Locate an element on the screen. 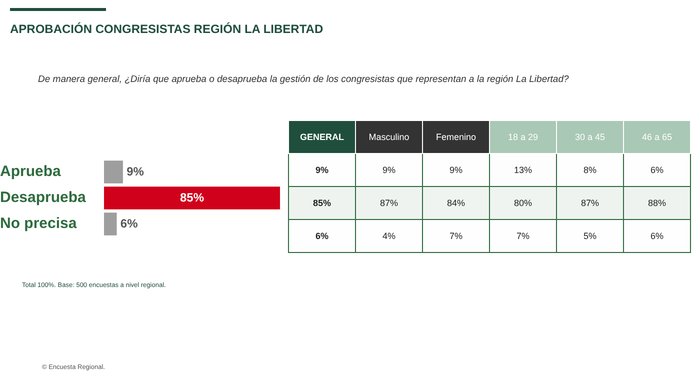 The width and height of the screenshot is (700, 378). y-tick-label: Desaprueba is located at coordinates (43, 197).